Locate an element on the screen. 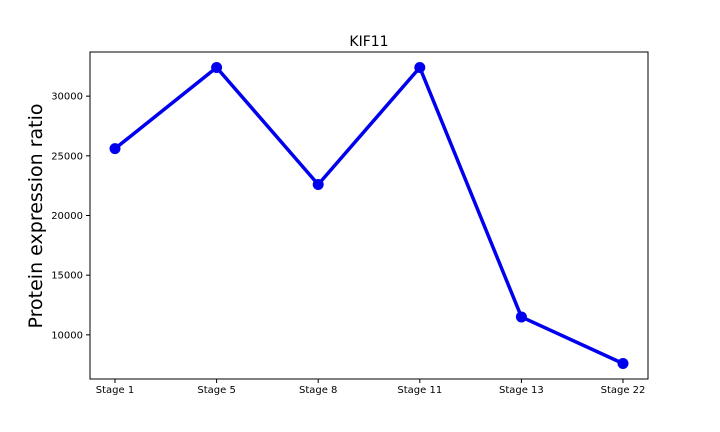 This screenshot has height=432, width=720. y-tick-label: 15000 is located at coordinates (67, 276).